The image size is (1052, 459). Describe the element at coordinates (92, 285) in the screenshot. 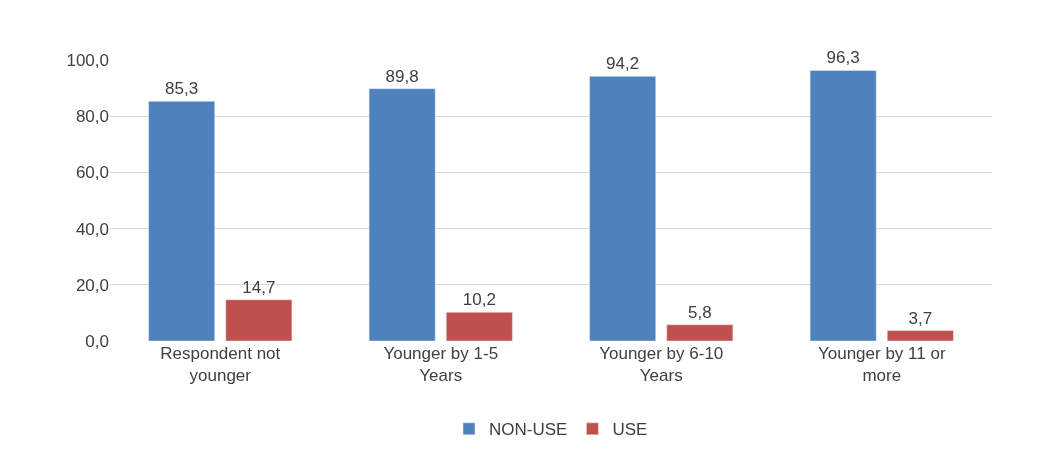

I see `y-tick-label: 20,0` at that location.